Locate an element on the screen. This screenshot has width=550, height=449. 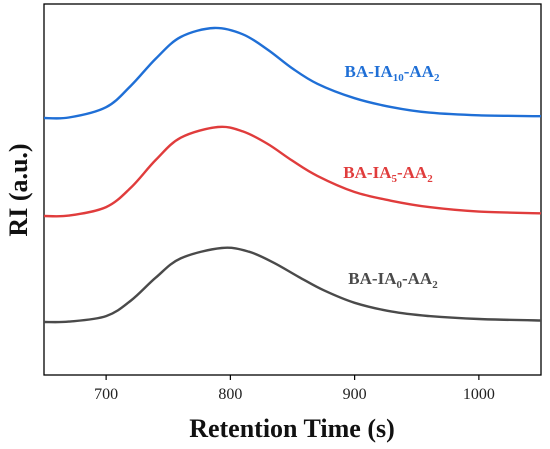
series-label-0: BA-IA0-AA2 is located at coordinates (393, 280).